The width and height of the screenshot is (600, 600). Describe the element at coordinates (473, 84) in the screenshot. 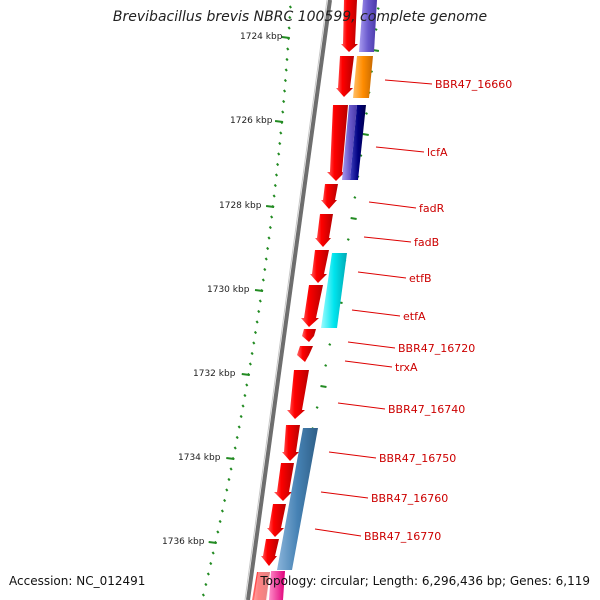

I see `gene-label: BBR47_16660` at that location.